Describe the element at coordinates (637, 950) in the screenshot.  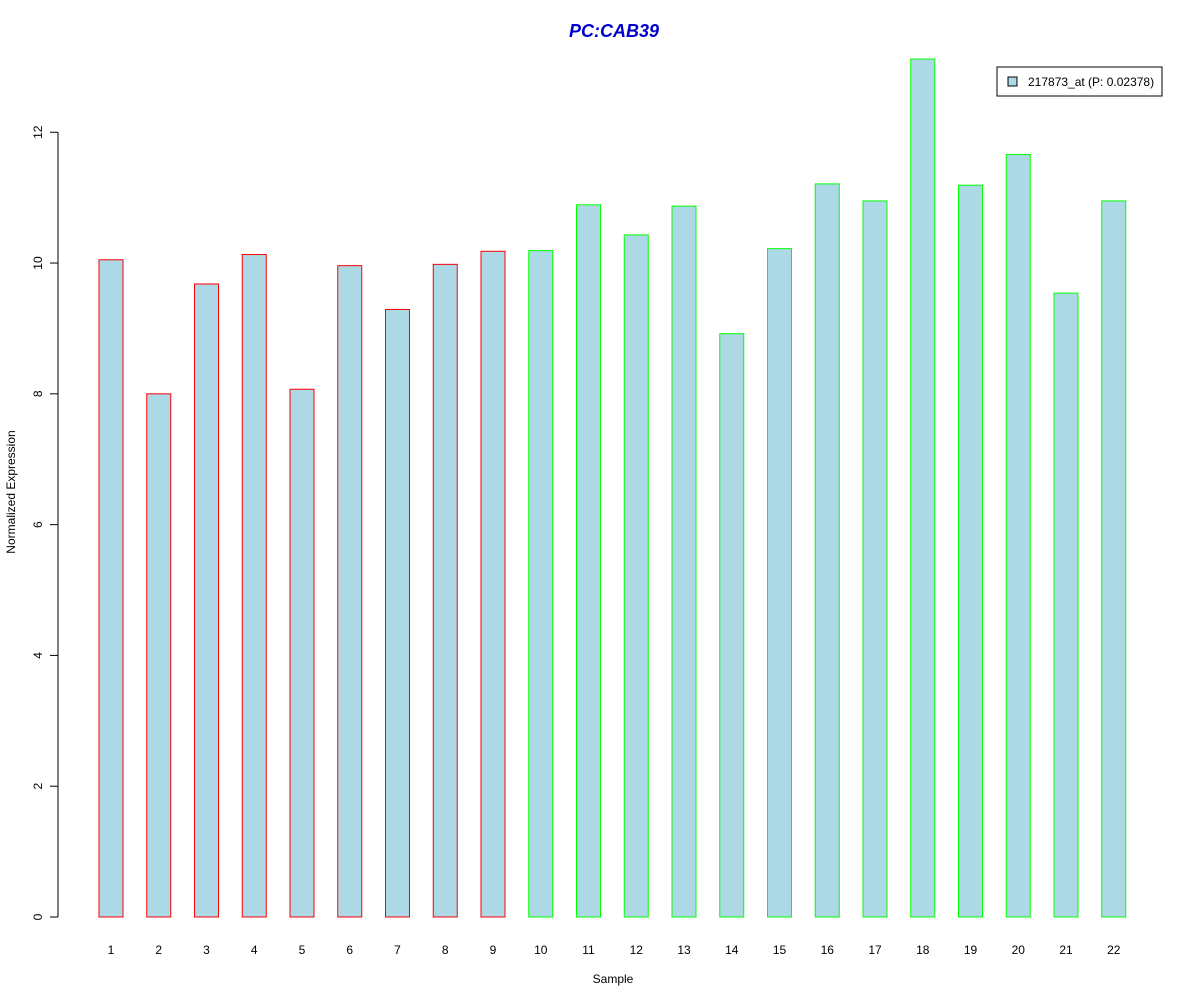
I see `x-tick-label: 12` at that location.